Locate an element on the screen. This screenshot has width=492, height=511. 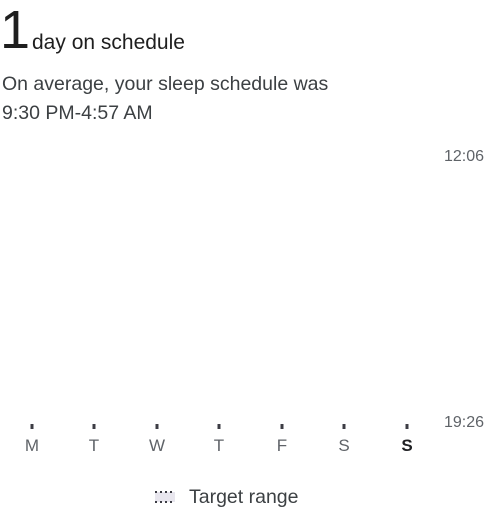
y-tick-label: 19:26 is located at coordinates (464, 422).